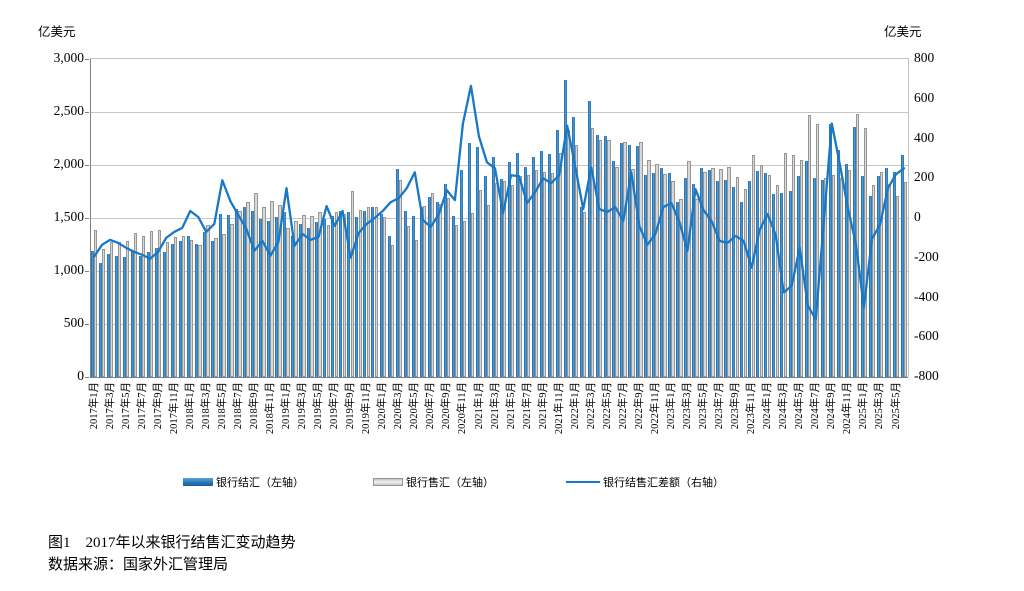  I want to click on y-axis-tick-label: 0, so click(80, 375).